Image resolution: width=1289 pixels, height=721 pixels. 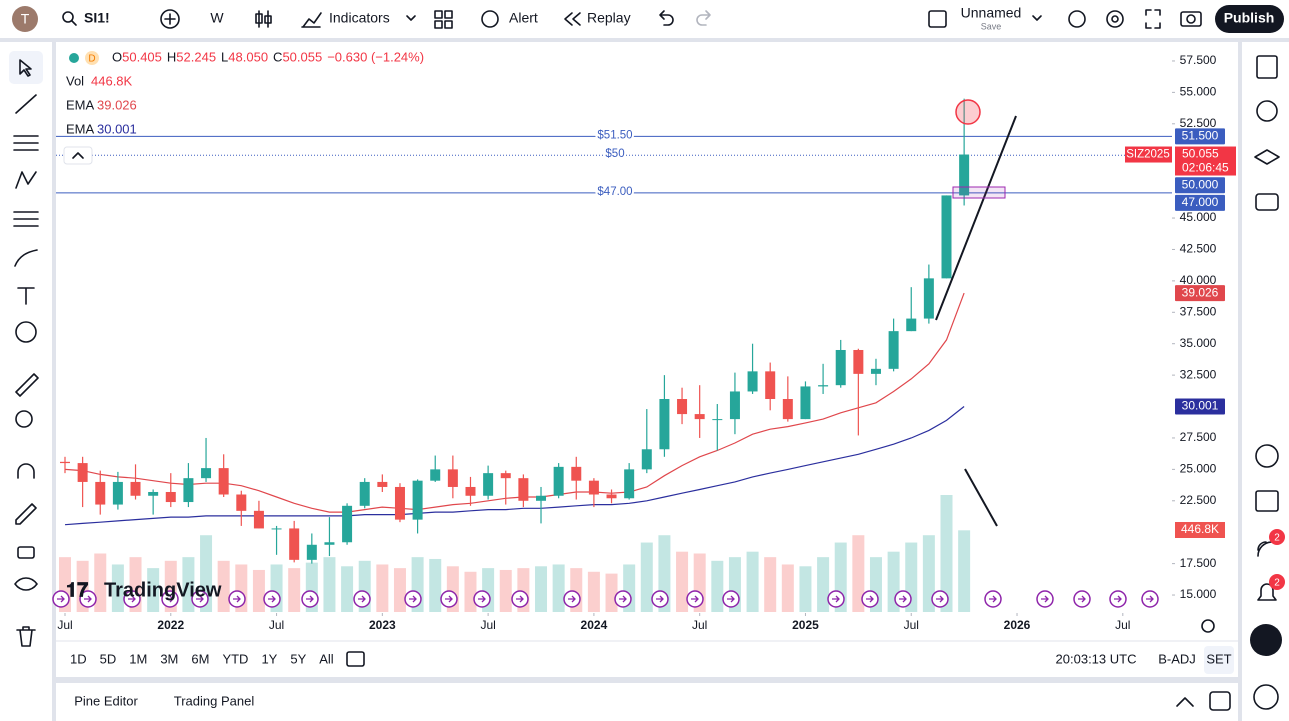 I want to click on range-button: 1D, so click(x=78, y=658).